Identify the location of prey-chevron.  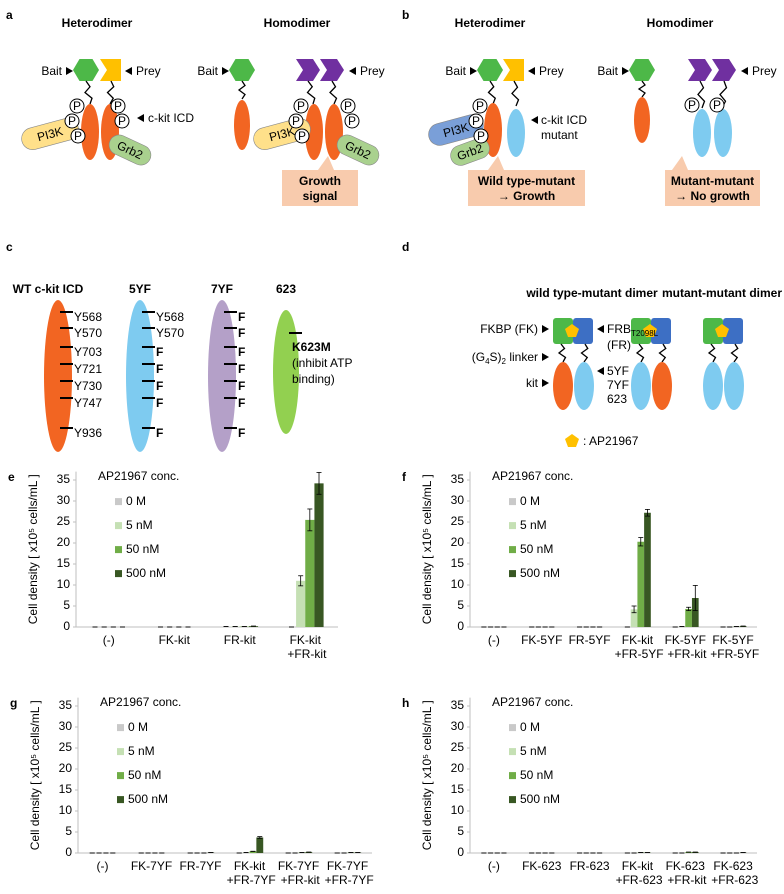
(332, 70).